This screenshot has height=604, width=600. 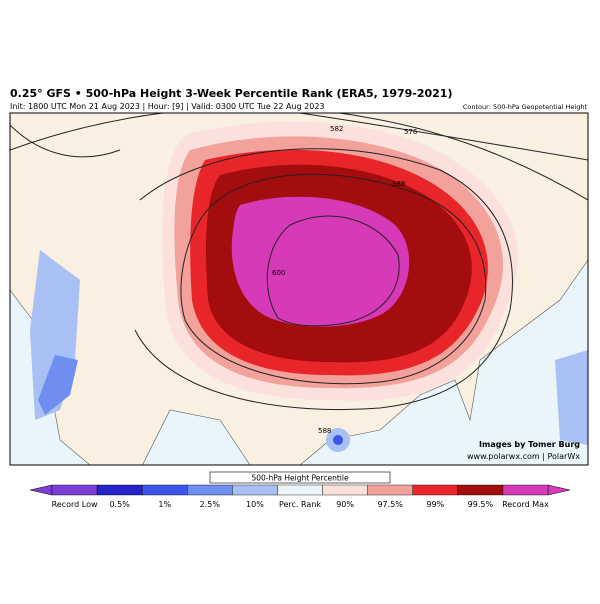 What do you see at coordinates (525, 504) in the screenshot?
I see `colorbar-label: Record Max` at bounding box center [525, 504].